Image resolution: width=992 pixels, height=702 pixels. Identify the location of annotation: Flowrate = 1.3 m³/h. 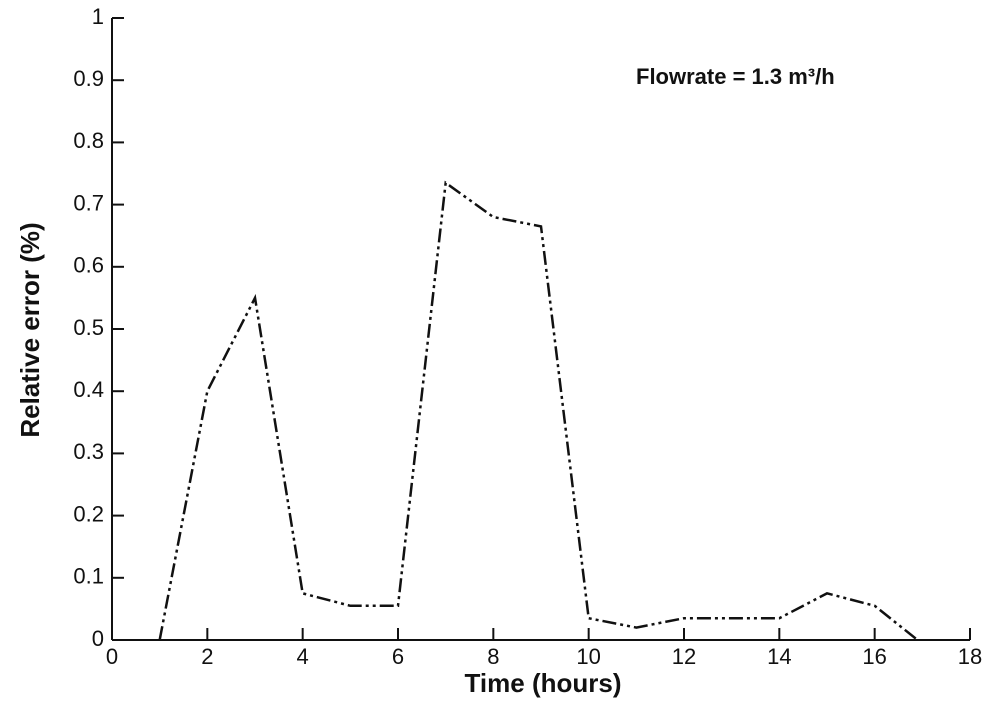
(735, 76).